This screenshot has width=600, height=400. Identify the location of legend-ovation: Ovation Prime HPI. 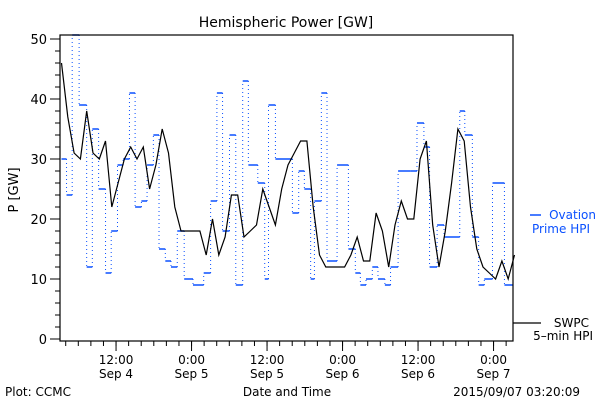
(563, 222).